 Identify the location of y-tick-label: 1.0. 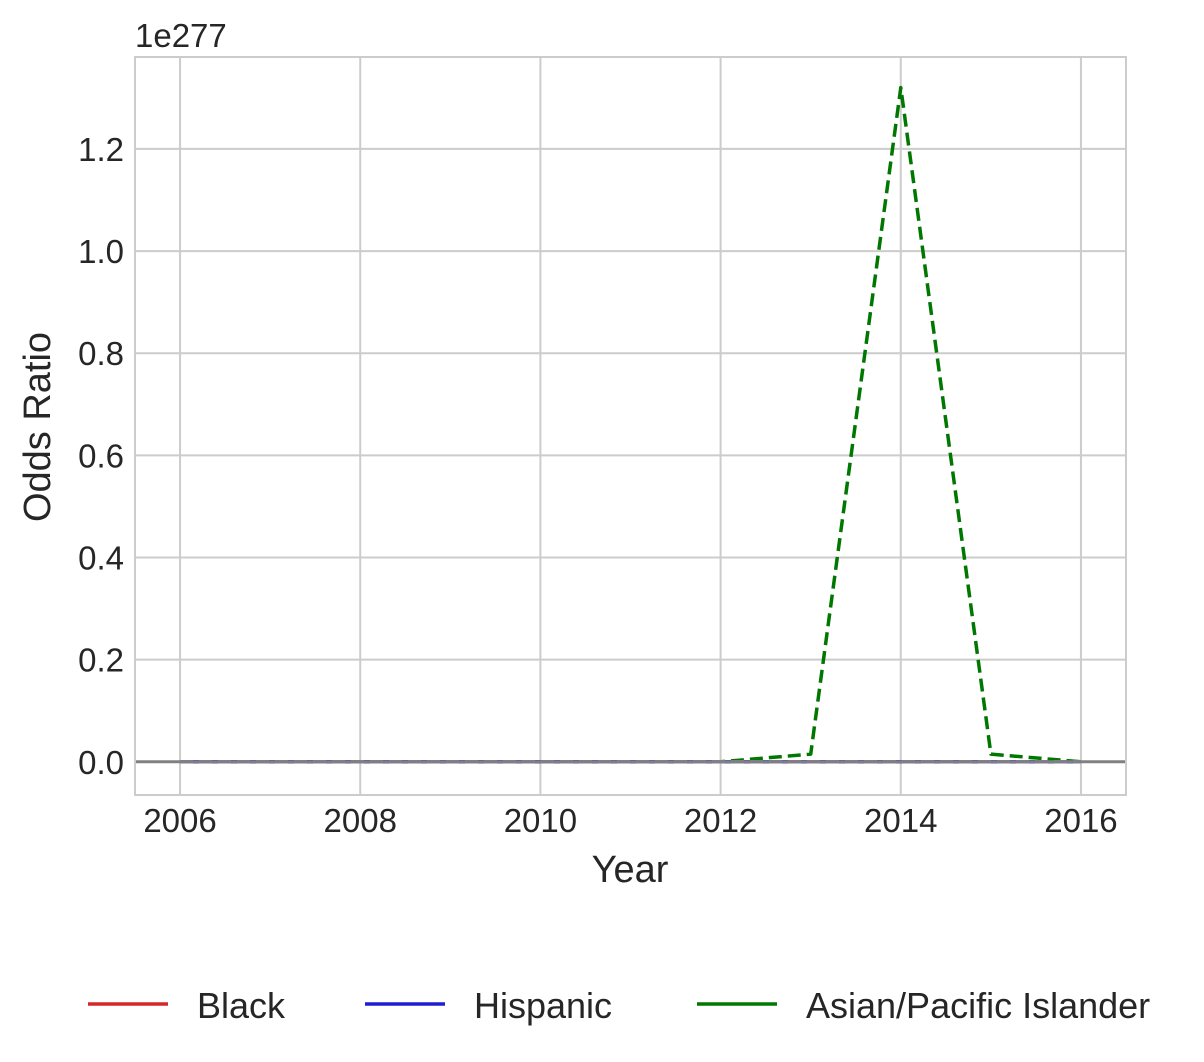
(101, 251).